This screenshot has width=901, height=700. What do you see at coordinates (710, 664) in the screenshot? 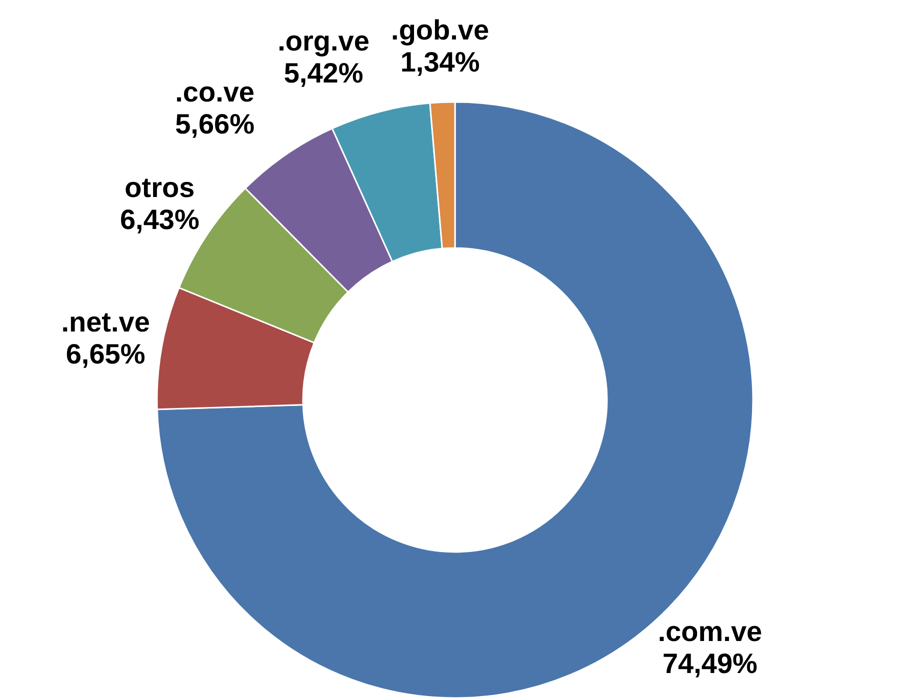
I see `data-label: 74,49%` at bounding box center [710, 664].